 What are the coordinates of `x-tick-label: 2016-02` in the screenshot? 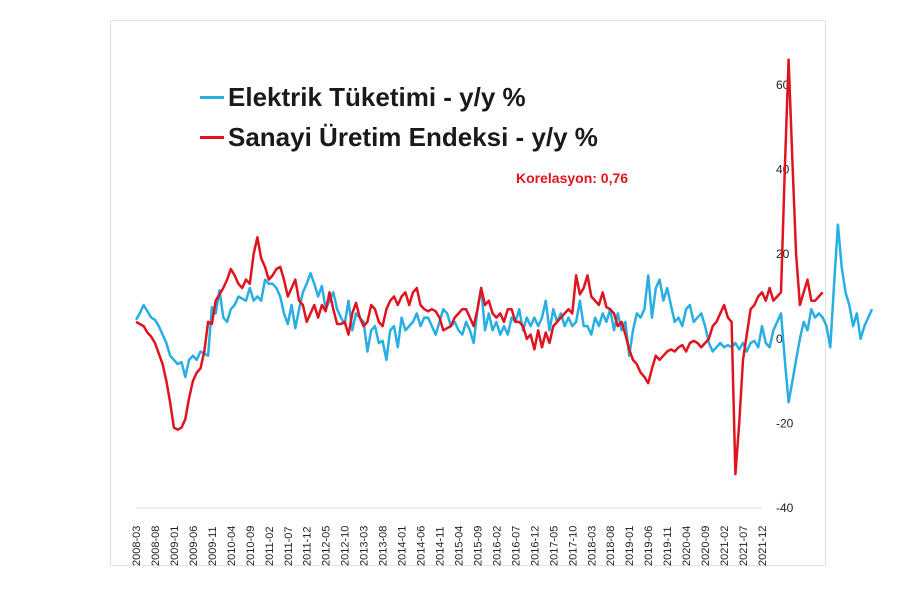 It's located at (497, 546).